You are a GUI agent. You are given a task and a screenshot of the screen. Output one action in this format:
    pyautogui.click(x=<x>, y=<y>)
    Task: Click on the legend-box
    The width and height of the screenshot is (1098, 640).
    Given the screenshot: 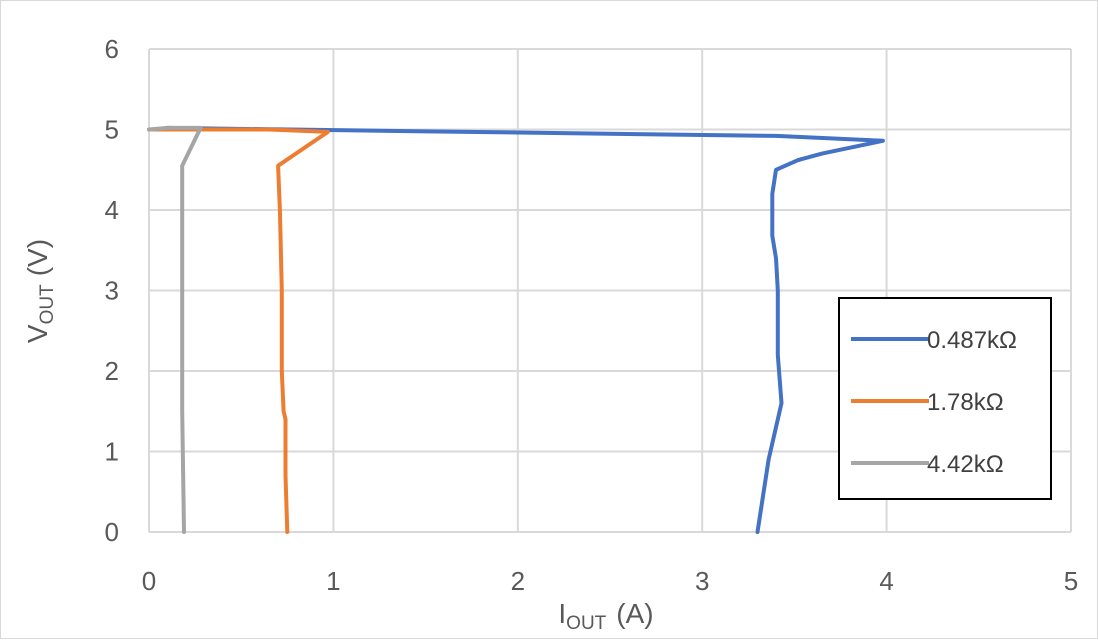 What is the action you would take?
    pyautogui.click(x=945, y=398)
    